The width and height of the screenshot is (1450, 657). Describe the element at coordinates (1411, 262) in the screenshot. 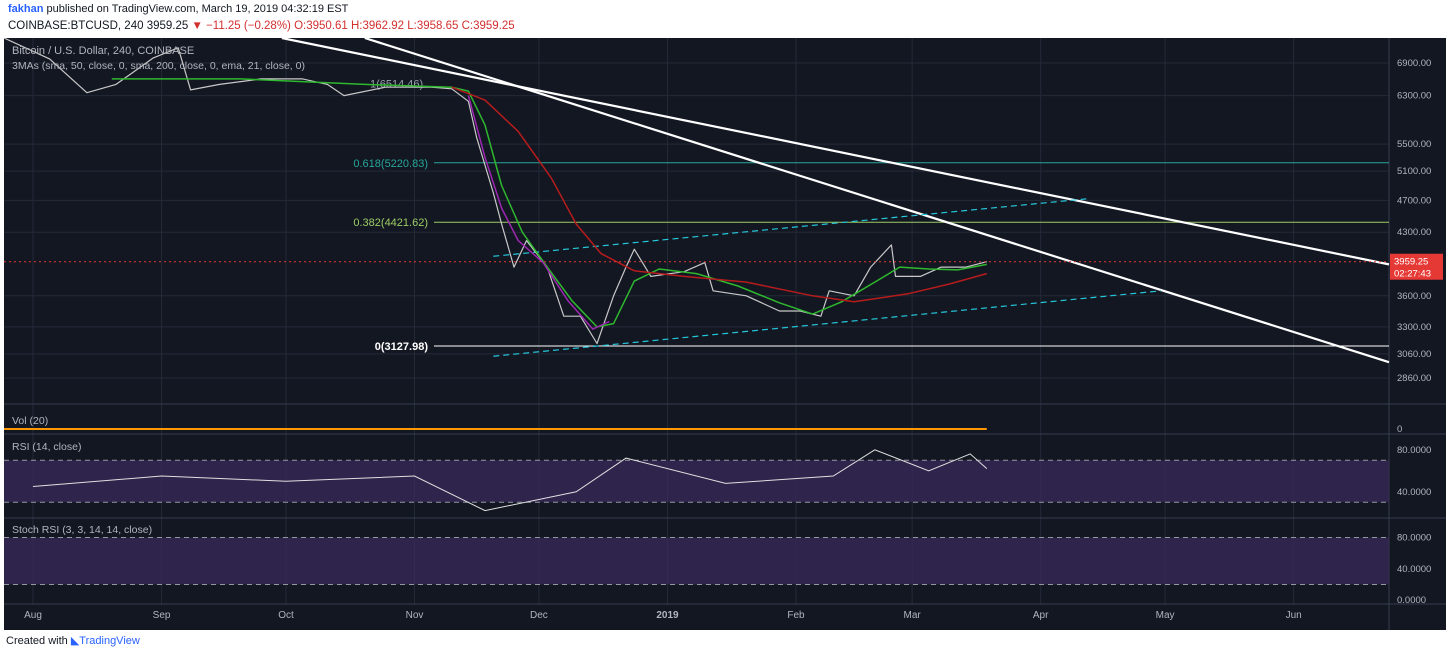

I see `last-price-label: 3959.25` at that location.